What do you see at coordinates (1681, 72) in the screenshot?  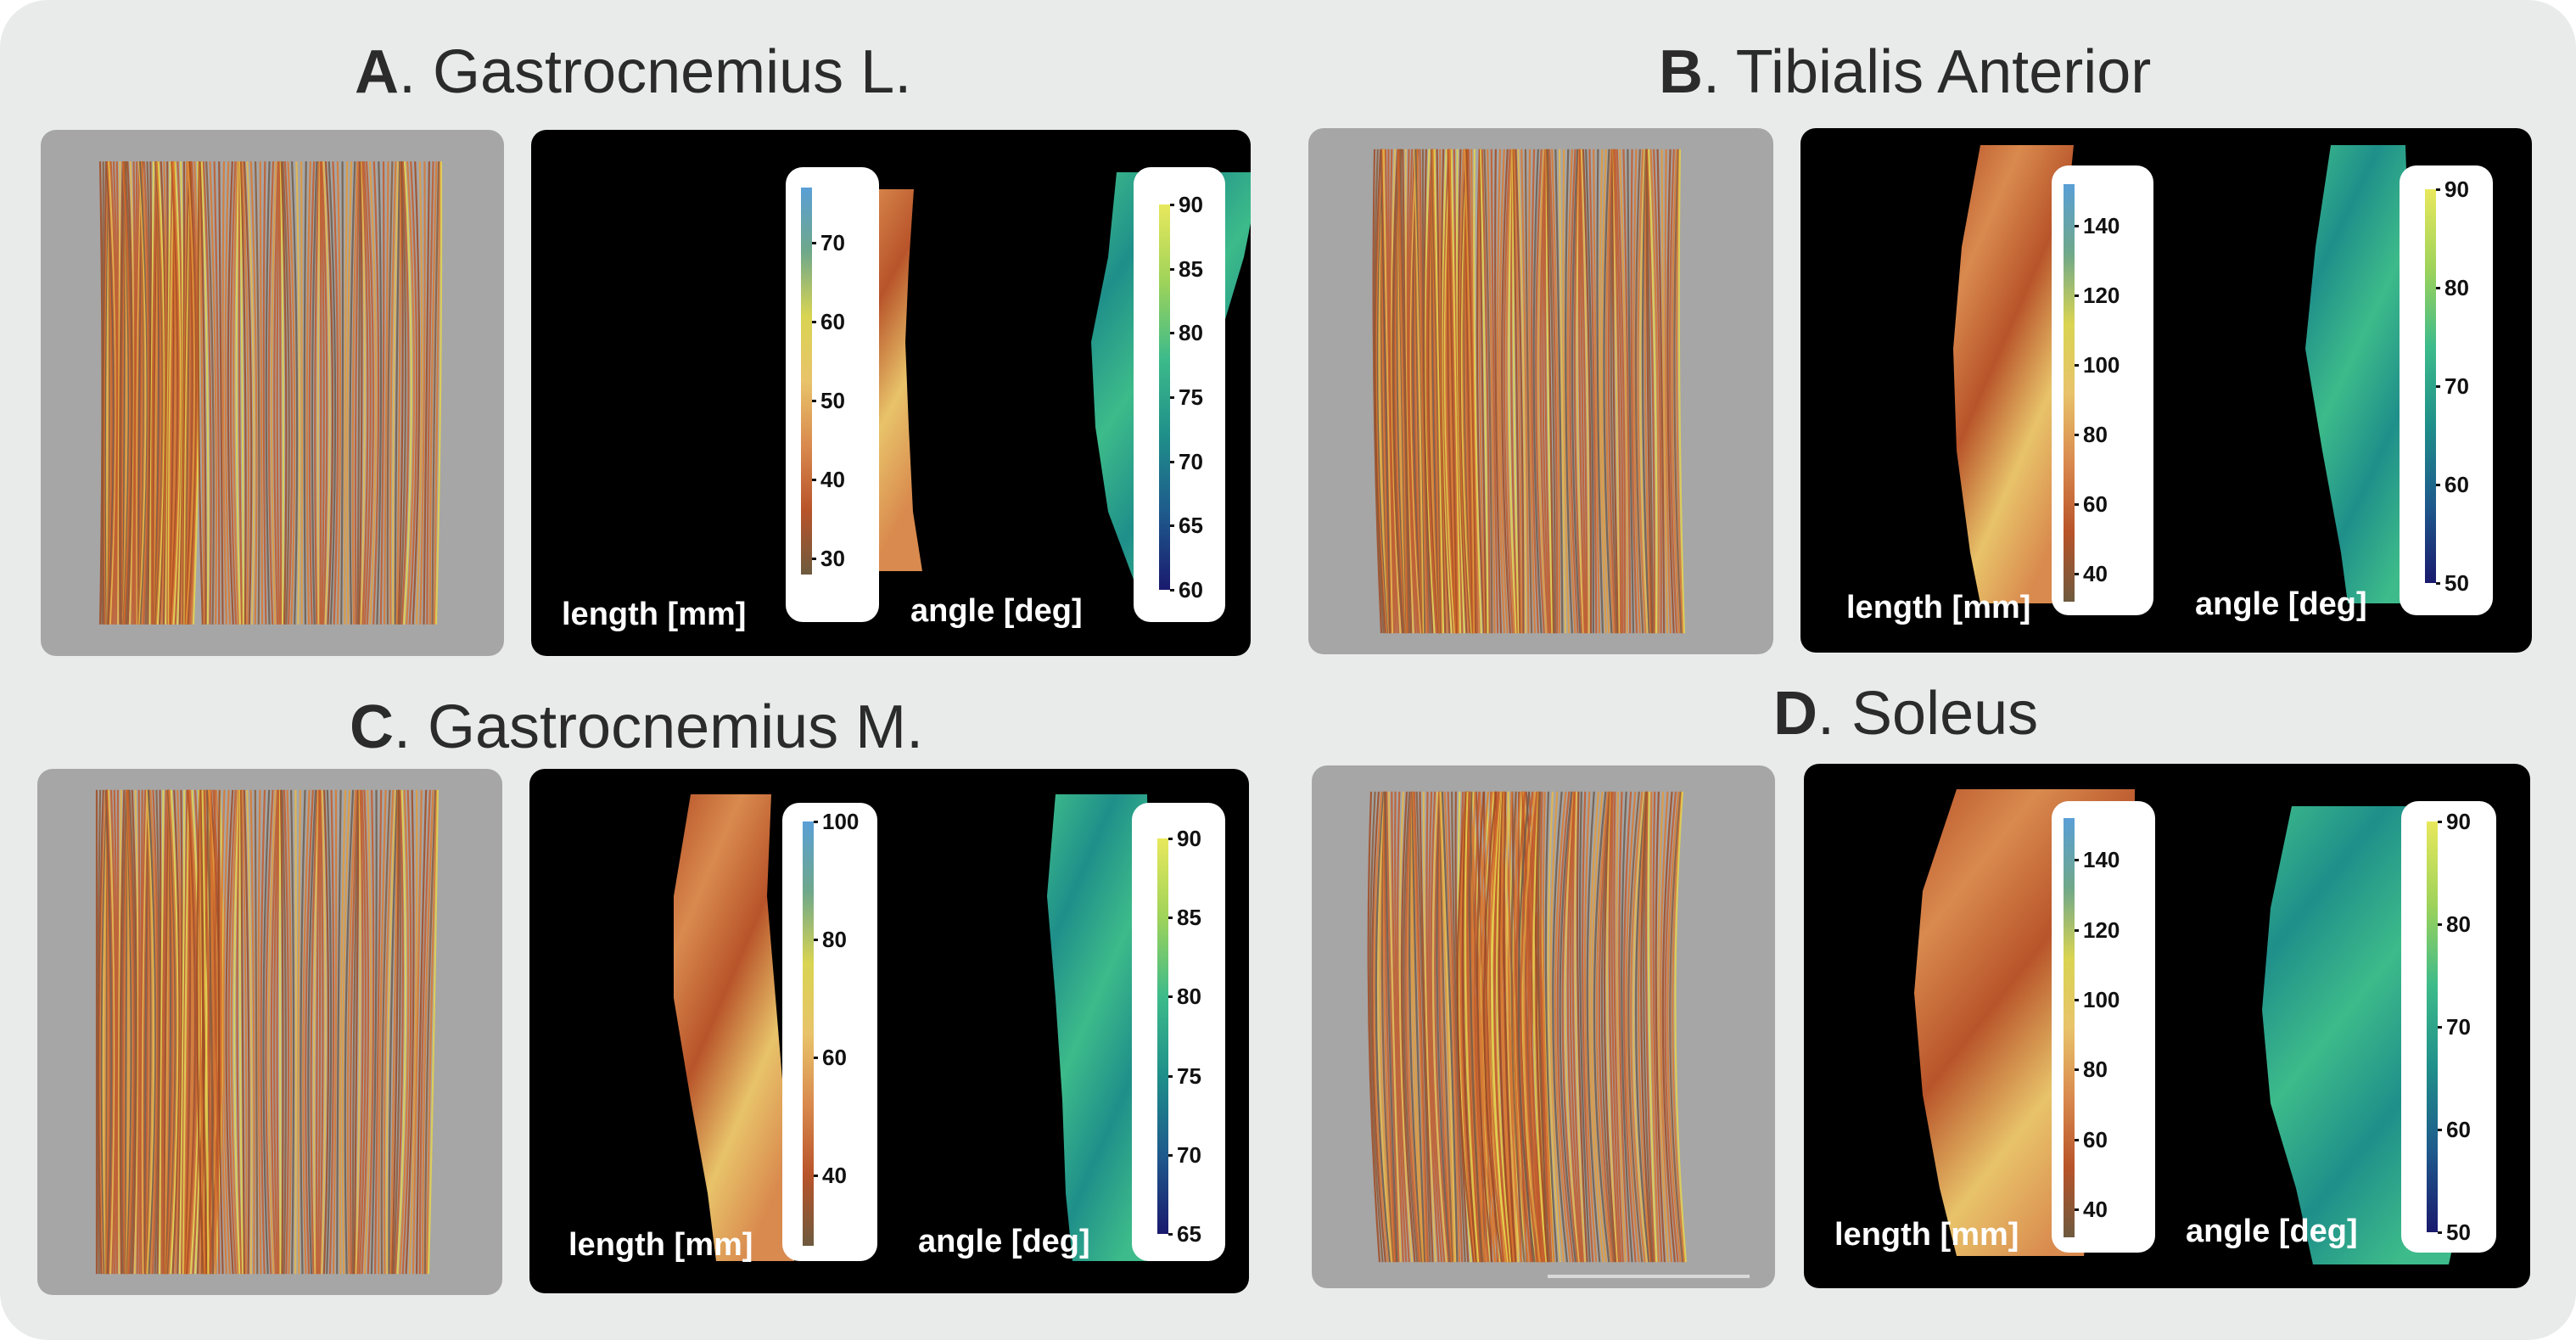 I see `panel-b-letter: B` at bounding box center [1681, 72].